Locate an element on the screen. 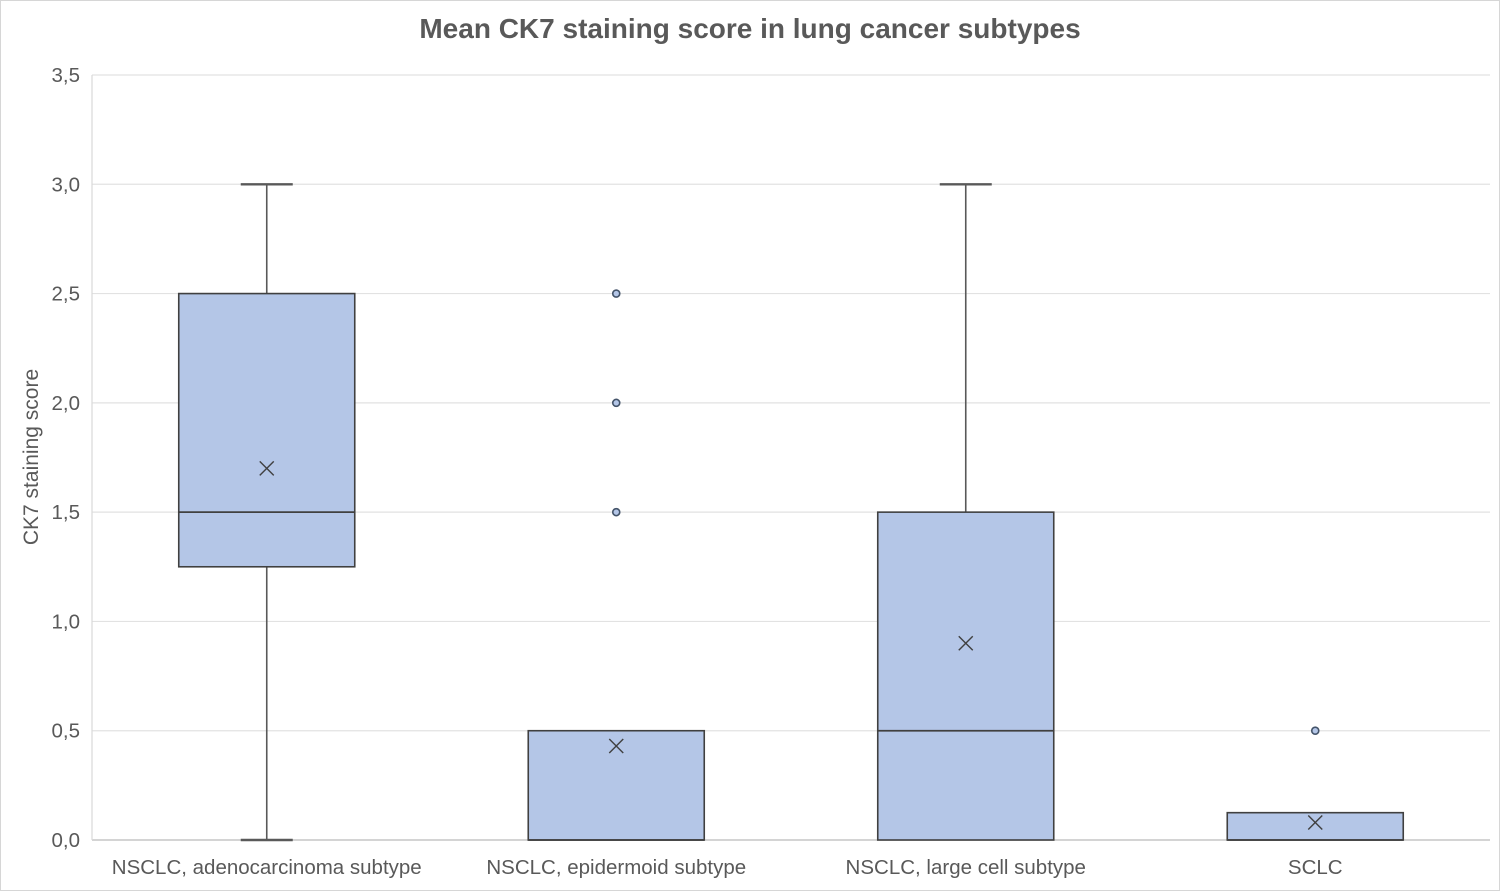 The image size is (1500, 891). y-tick-label: 0,0 is located at coordinates (66, 840).